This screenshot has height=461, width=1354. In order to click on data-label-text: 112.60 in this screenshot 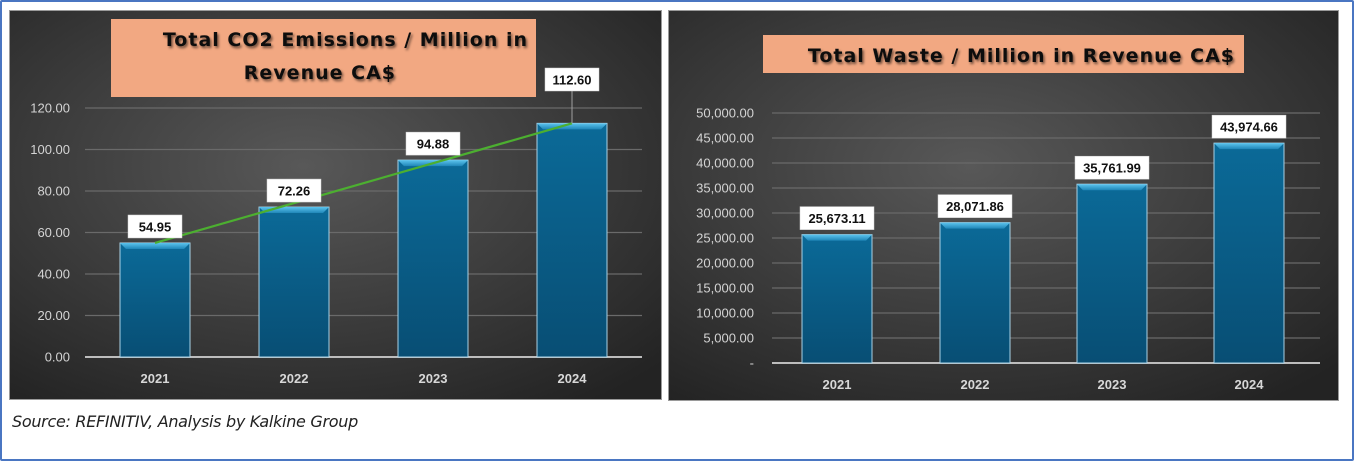, I will do `click(571, 80)`.